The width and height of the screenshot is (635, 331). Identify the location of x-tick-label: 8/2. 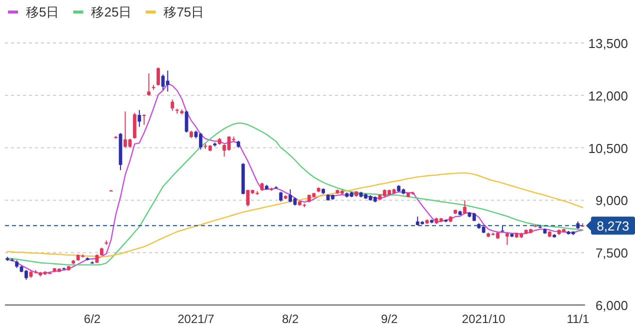
(290, 319).